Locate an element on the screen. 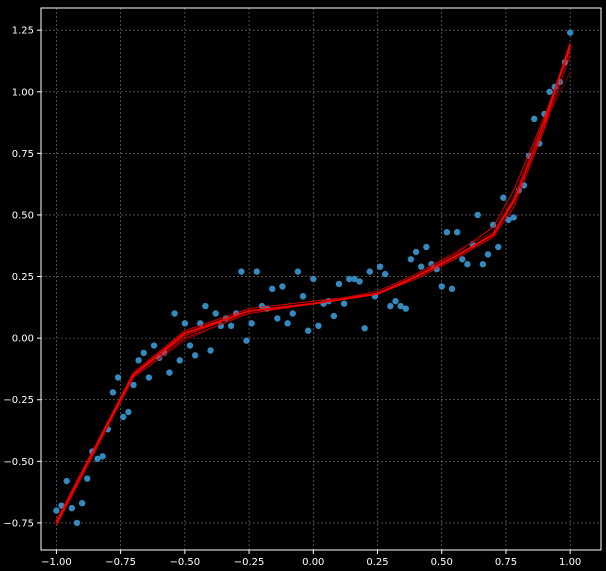 This screenshot has height=571, width=606. y-tick-label: −0.25 is located at coordinates (18, 400).